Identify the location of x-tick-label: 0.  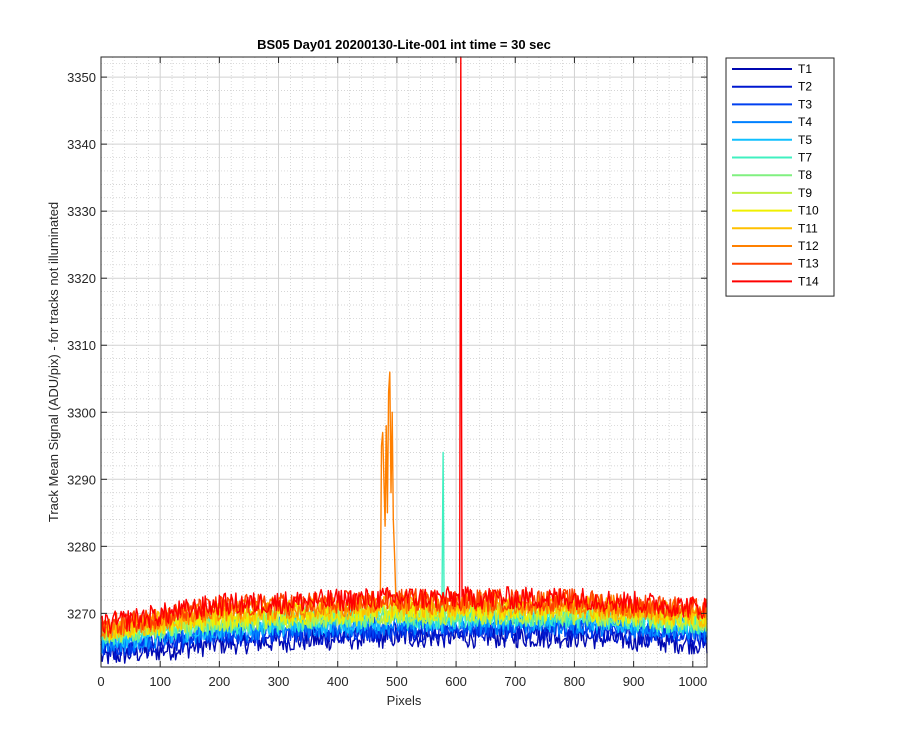
(100, 681).